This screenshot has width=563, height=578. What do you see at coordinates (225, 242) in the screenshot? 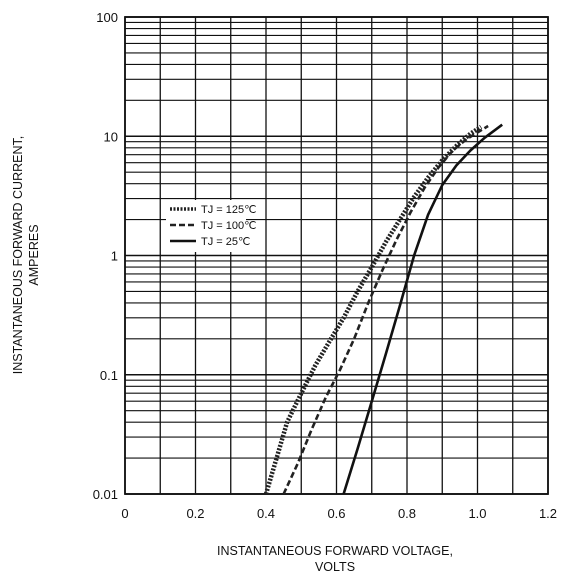
I see `legend-label-3: TJ = 25℃` at bounding box center [225, 242].